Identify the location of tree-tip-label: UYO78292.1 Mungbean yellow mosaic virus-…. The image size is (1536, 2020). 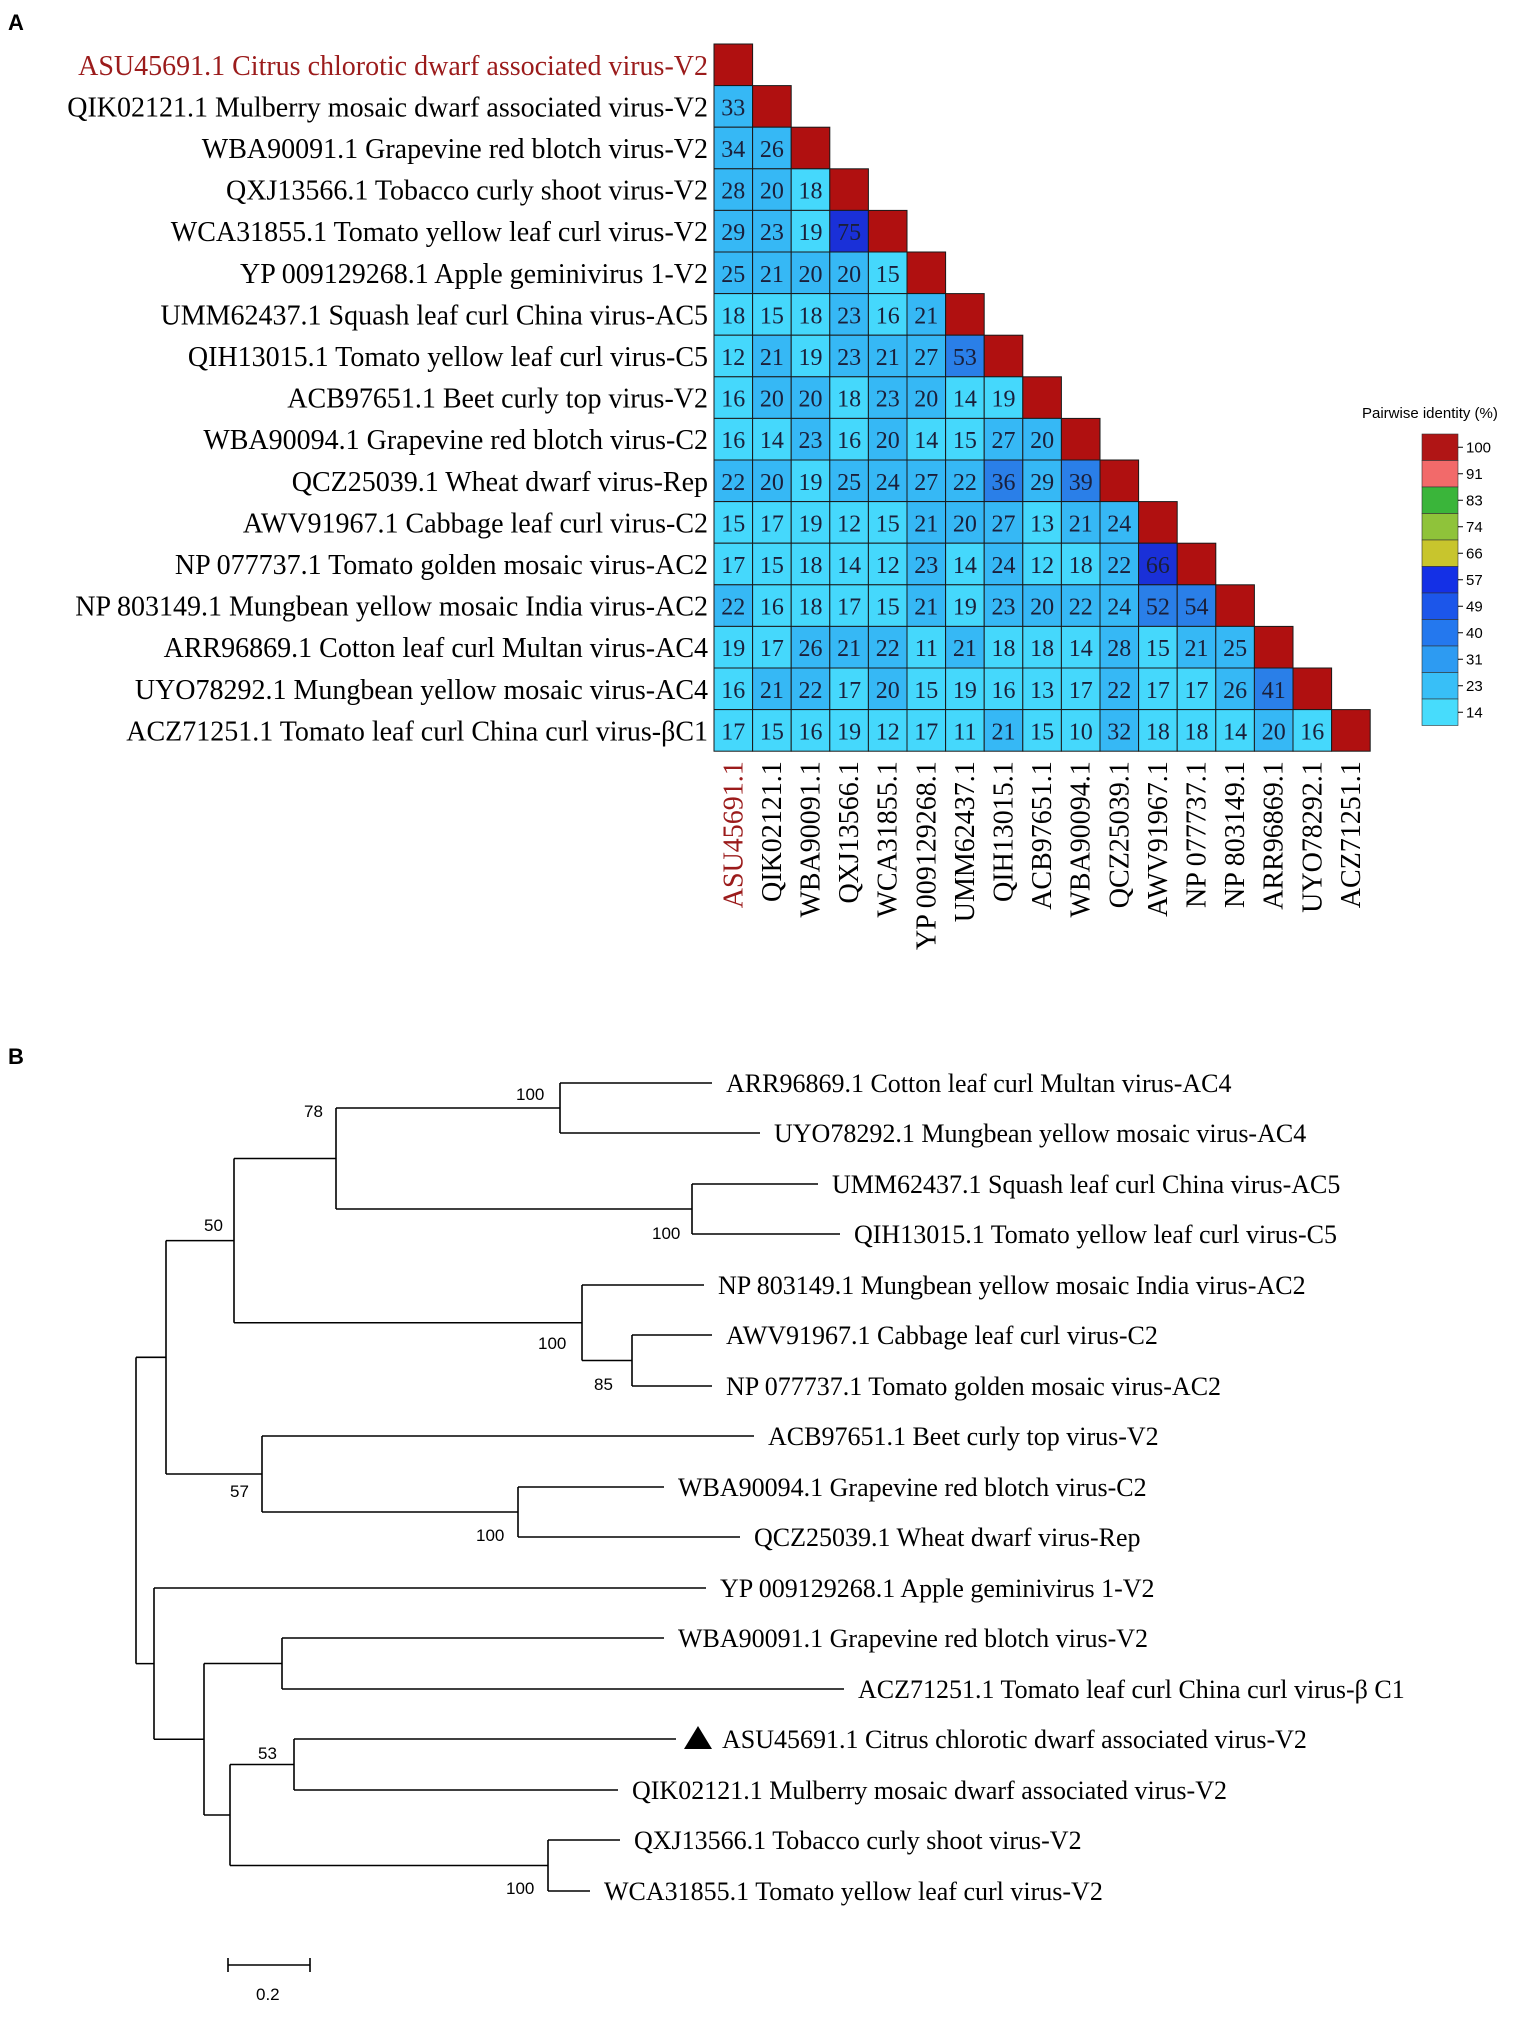
(1040, 1133).